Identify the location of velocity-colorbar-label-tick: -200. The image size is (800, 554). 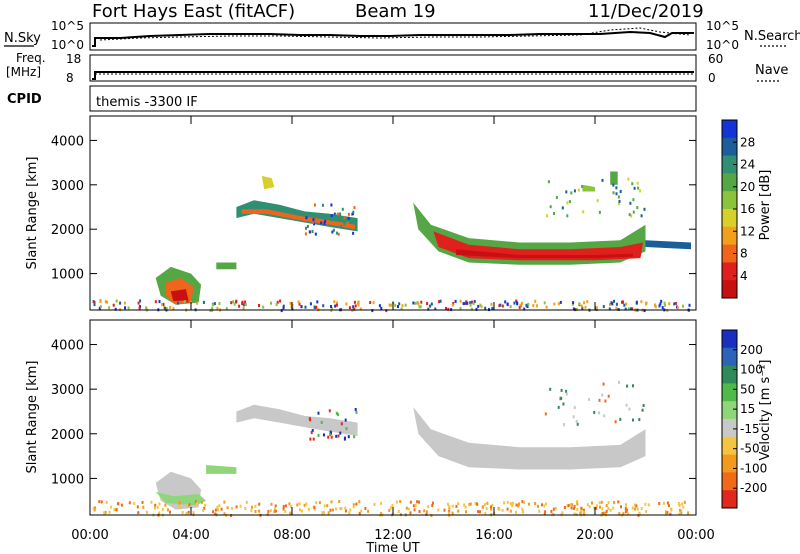
(753, 488).